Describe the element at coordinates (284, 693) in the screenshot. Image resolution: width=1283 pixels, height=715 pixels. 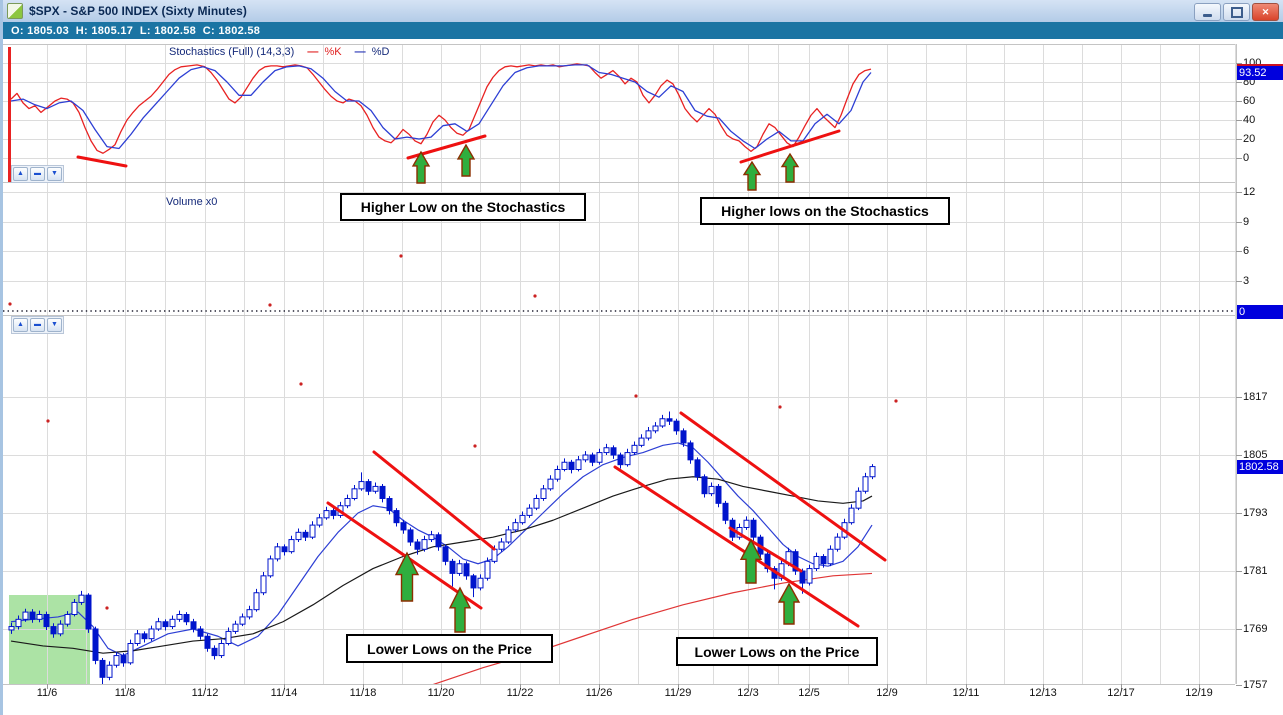
I see `date-axis-label: 11/14` at that location.